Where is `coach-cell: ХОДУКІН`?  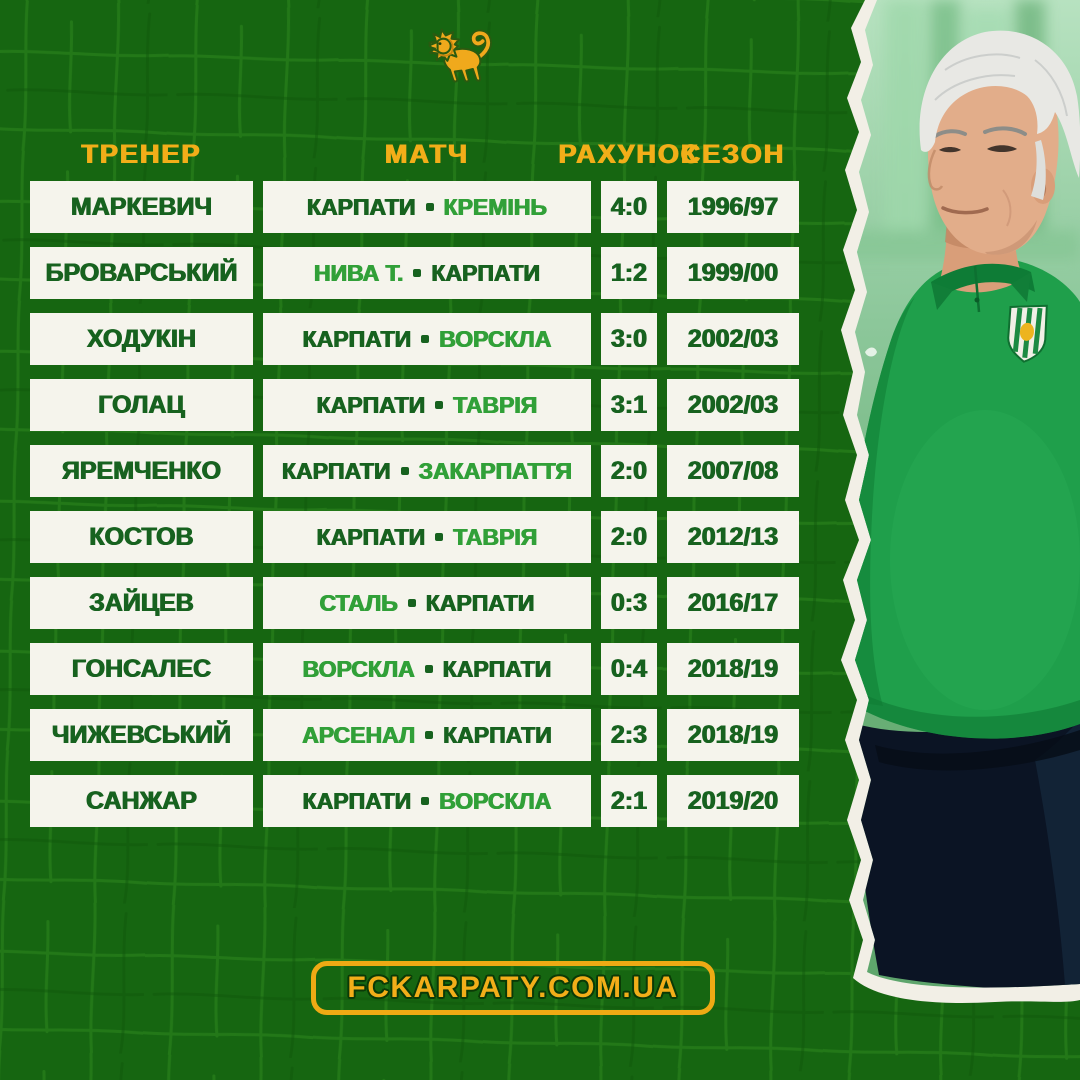 coach-cell: ХОДУКІН is located at coordinates (141, 339).